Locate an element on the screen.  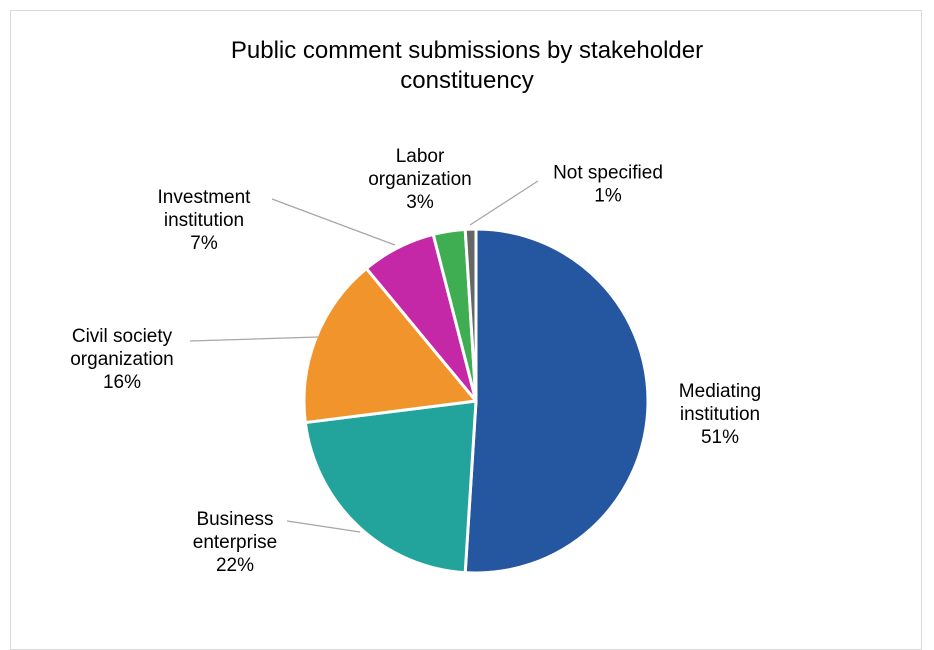
slice-category-label: Mediating is located at coordinates (720, 391).